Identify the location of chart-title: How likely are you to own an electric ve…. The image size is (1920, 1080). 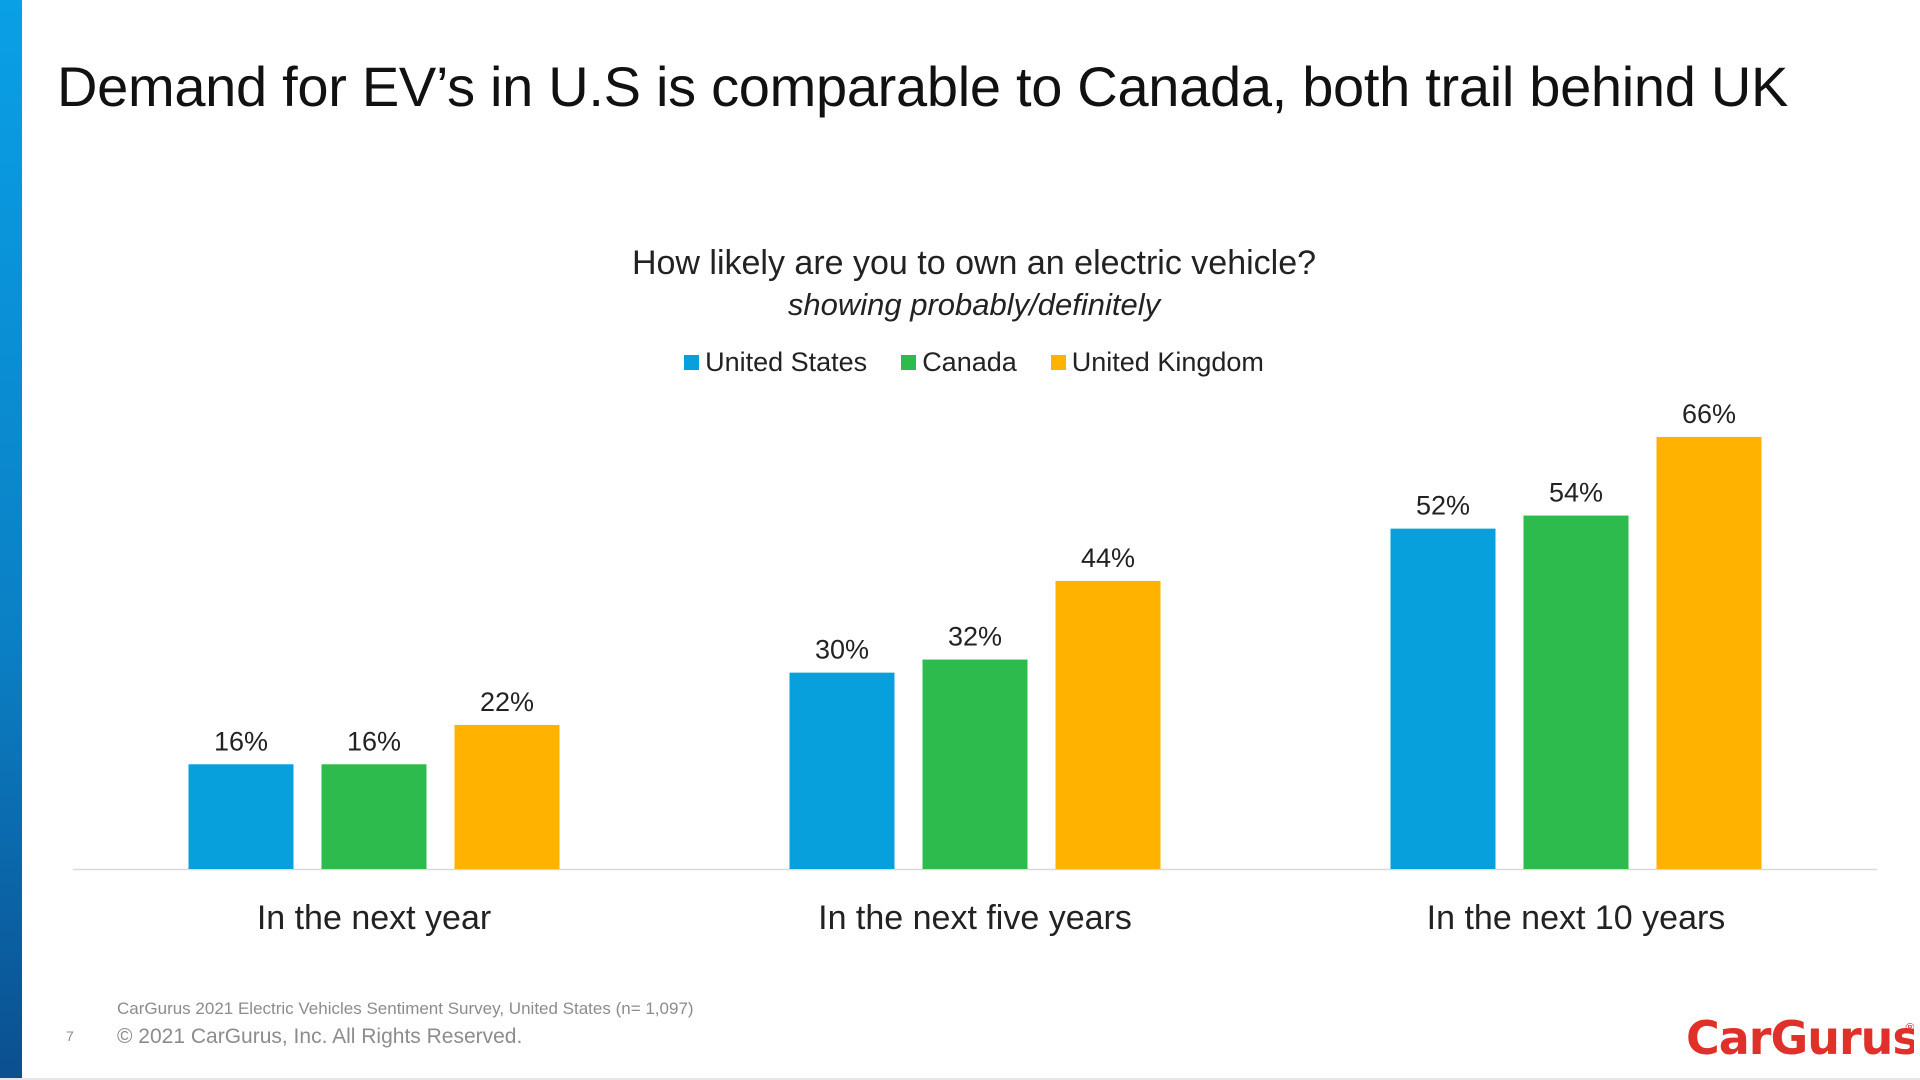
(974, 263).